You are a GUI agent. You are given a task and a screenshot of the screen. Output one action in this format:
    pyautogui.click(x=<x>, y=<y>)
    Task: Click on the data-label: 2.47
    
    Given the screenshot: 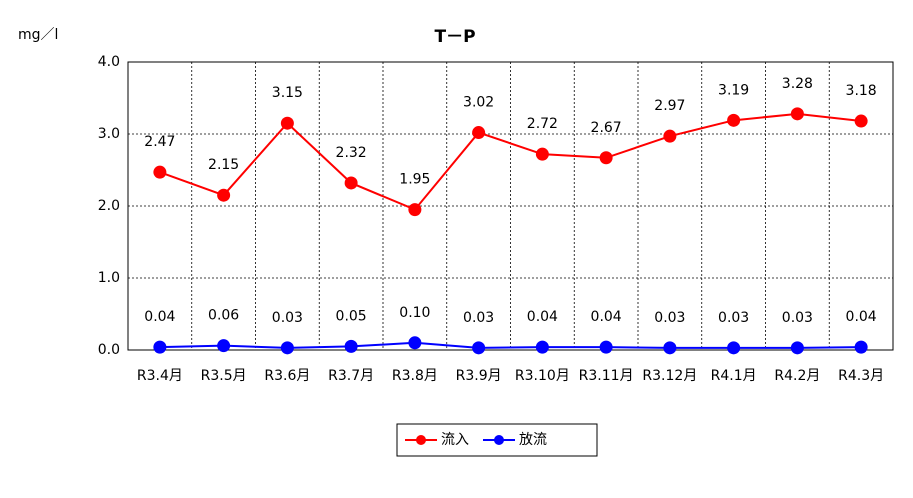 What is the action you would take?
    pyautogui.click(x=159, y=142)
    